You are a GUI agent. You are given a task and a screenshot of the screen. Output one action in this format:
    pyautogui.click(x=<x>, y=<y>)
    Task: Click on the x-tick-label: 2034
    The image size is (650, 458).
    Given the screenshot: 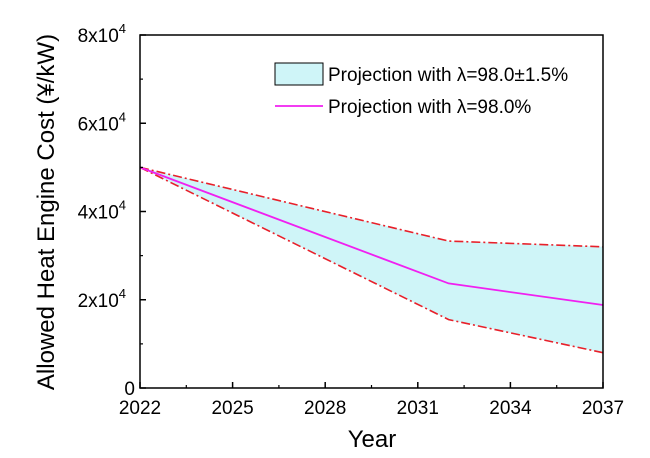 What is the action you would take?
    pyautogui.click(x=510, y=408)
    